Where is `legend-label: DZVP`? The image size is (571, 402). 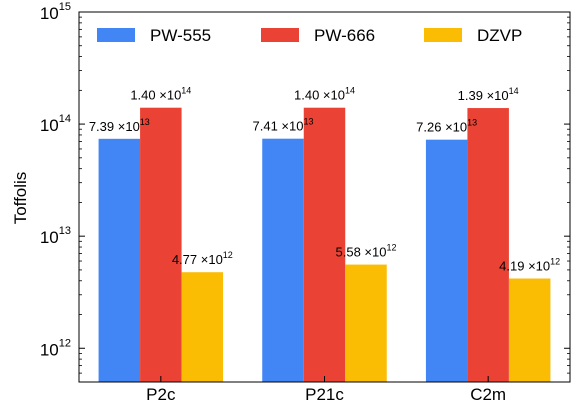
legend-label: DZVP is located at coordinates (499, 35).